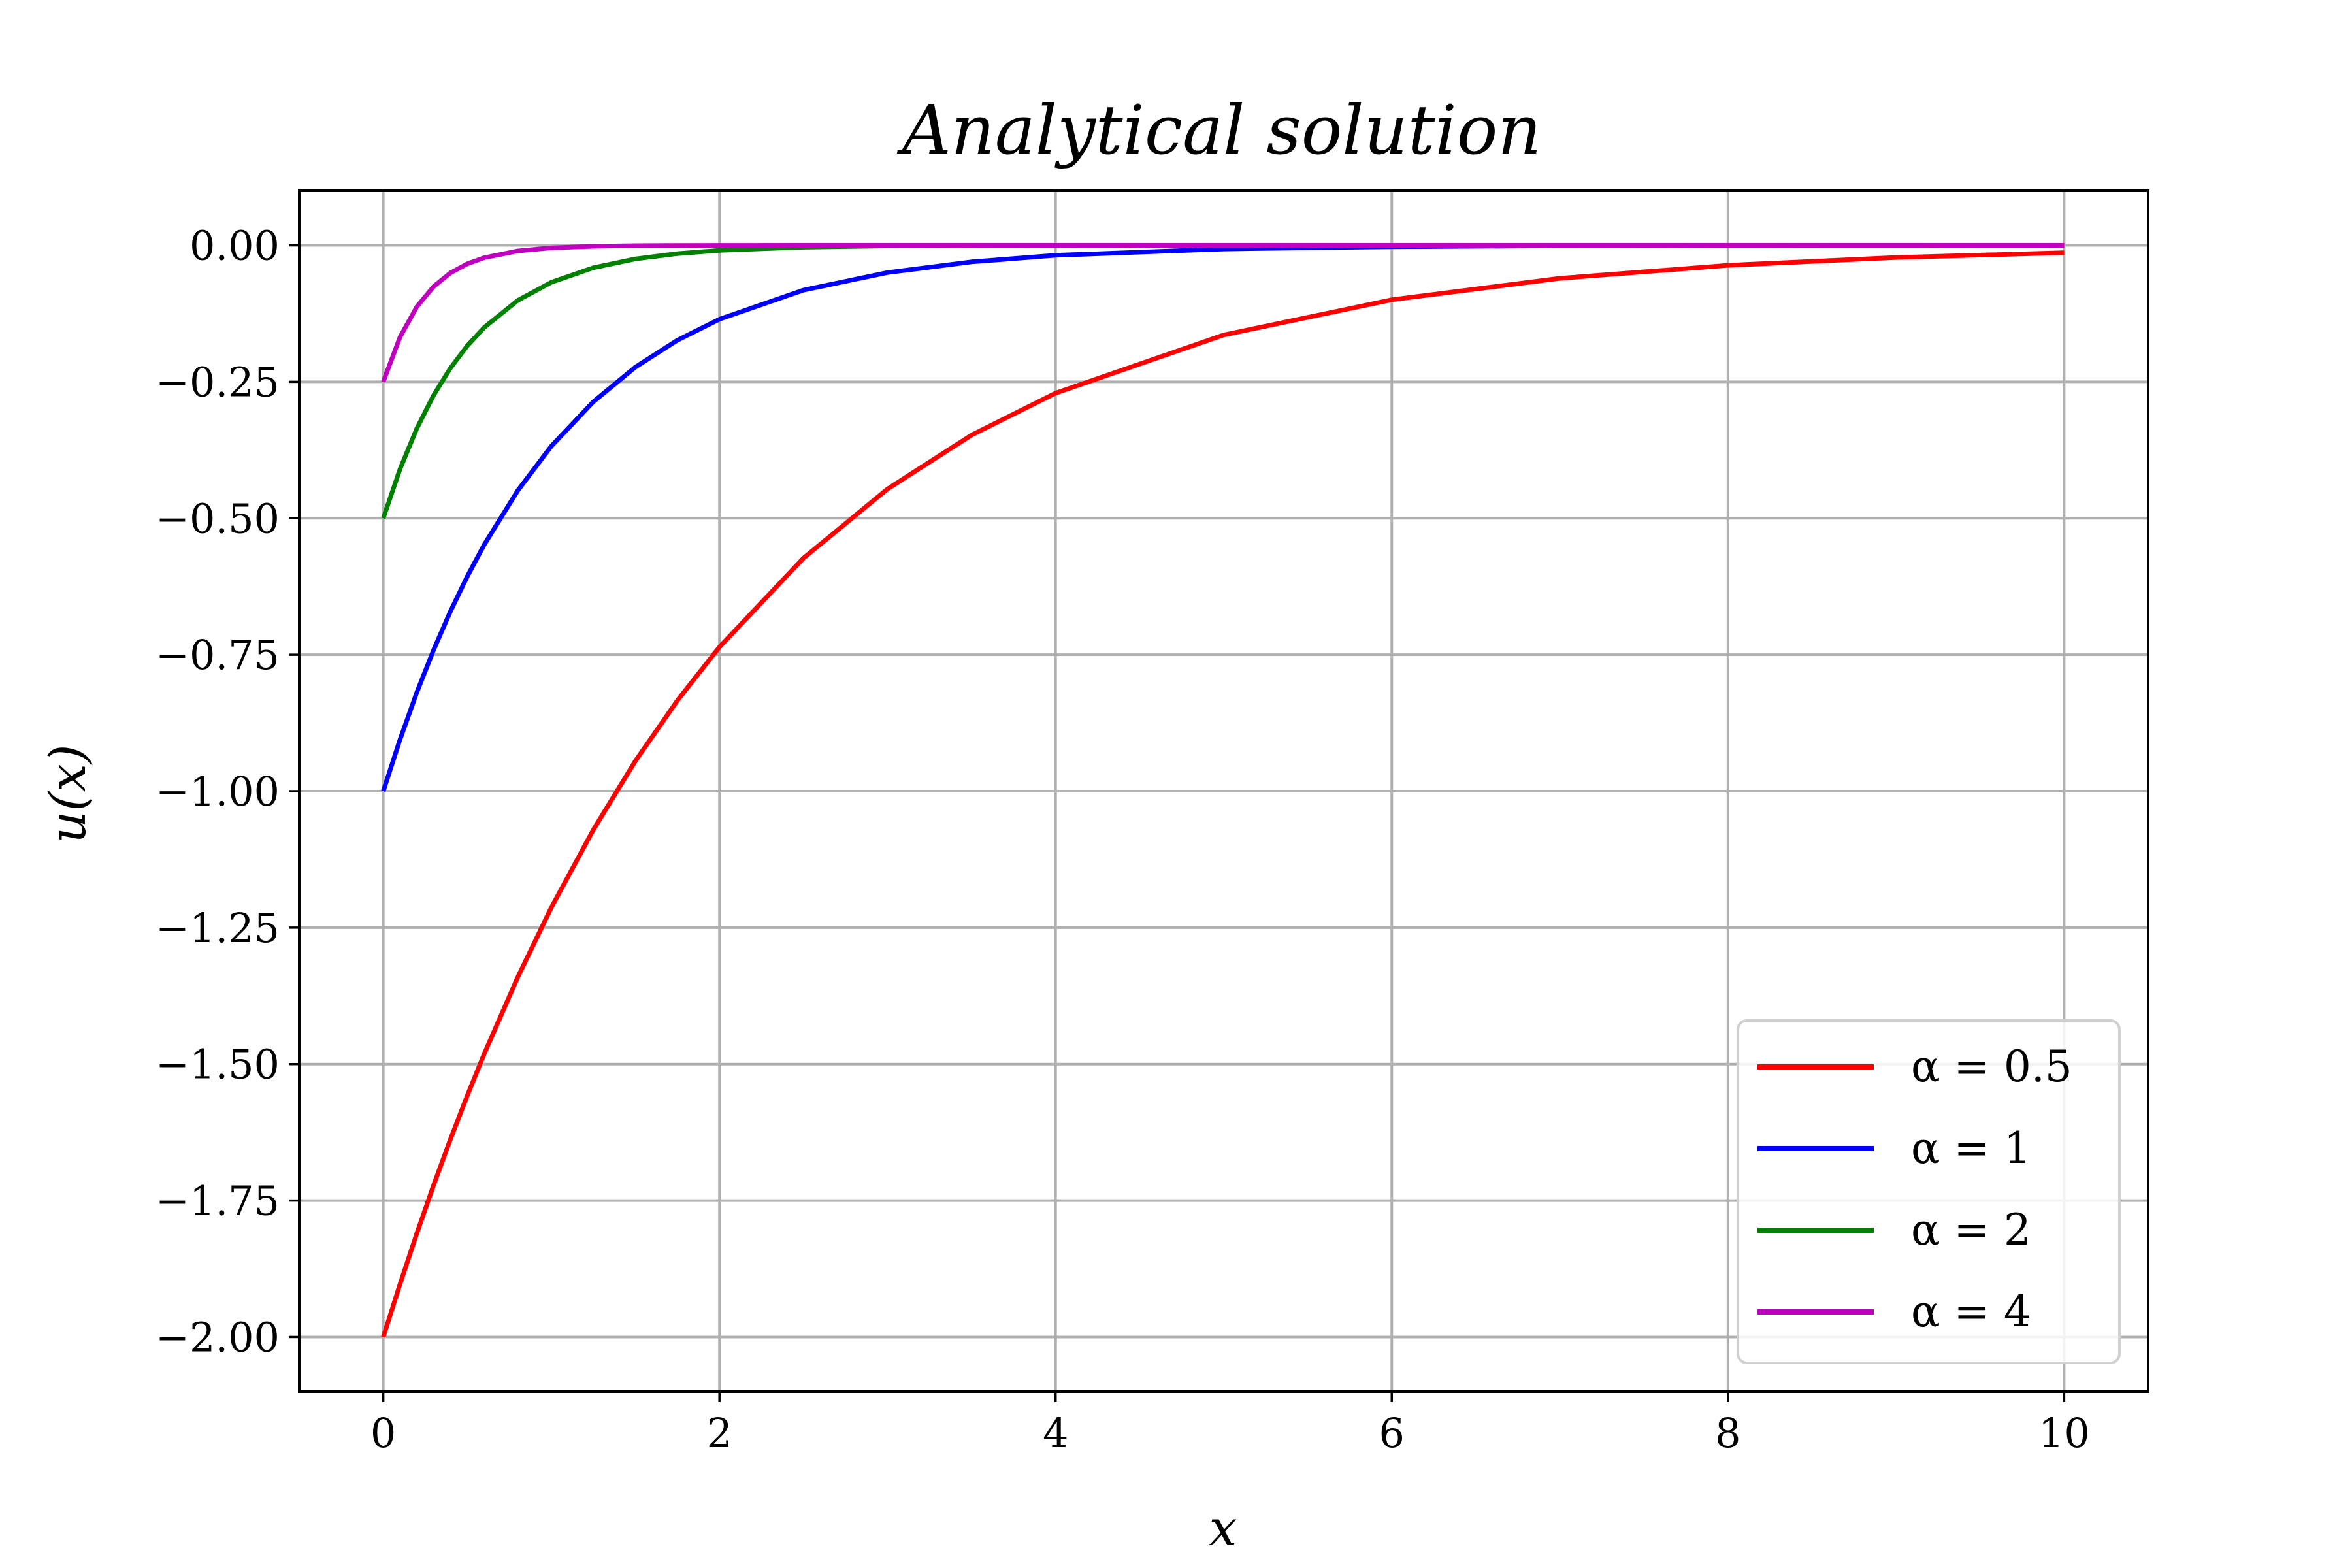 This screenshot has width=2352, height=1568. Describe the element at coordinates (217, 1201) in the screenshot. I see `y-tick-label: −1.75` at that location.